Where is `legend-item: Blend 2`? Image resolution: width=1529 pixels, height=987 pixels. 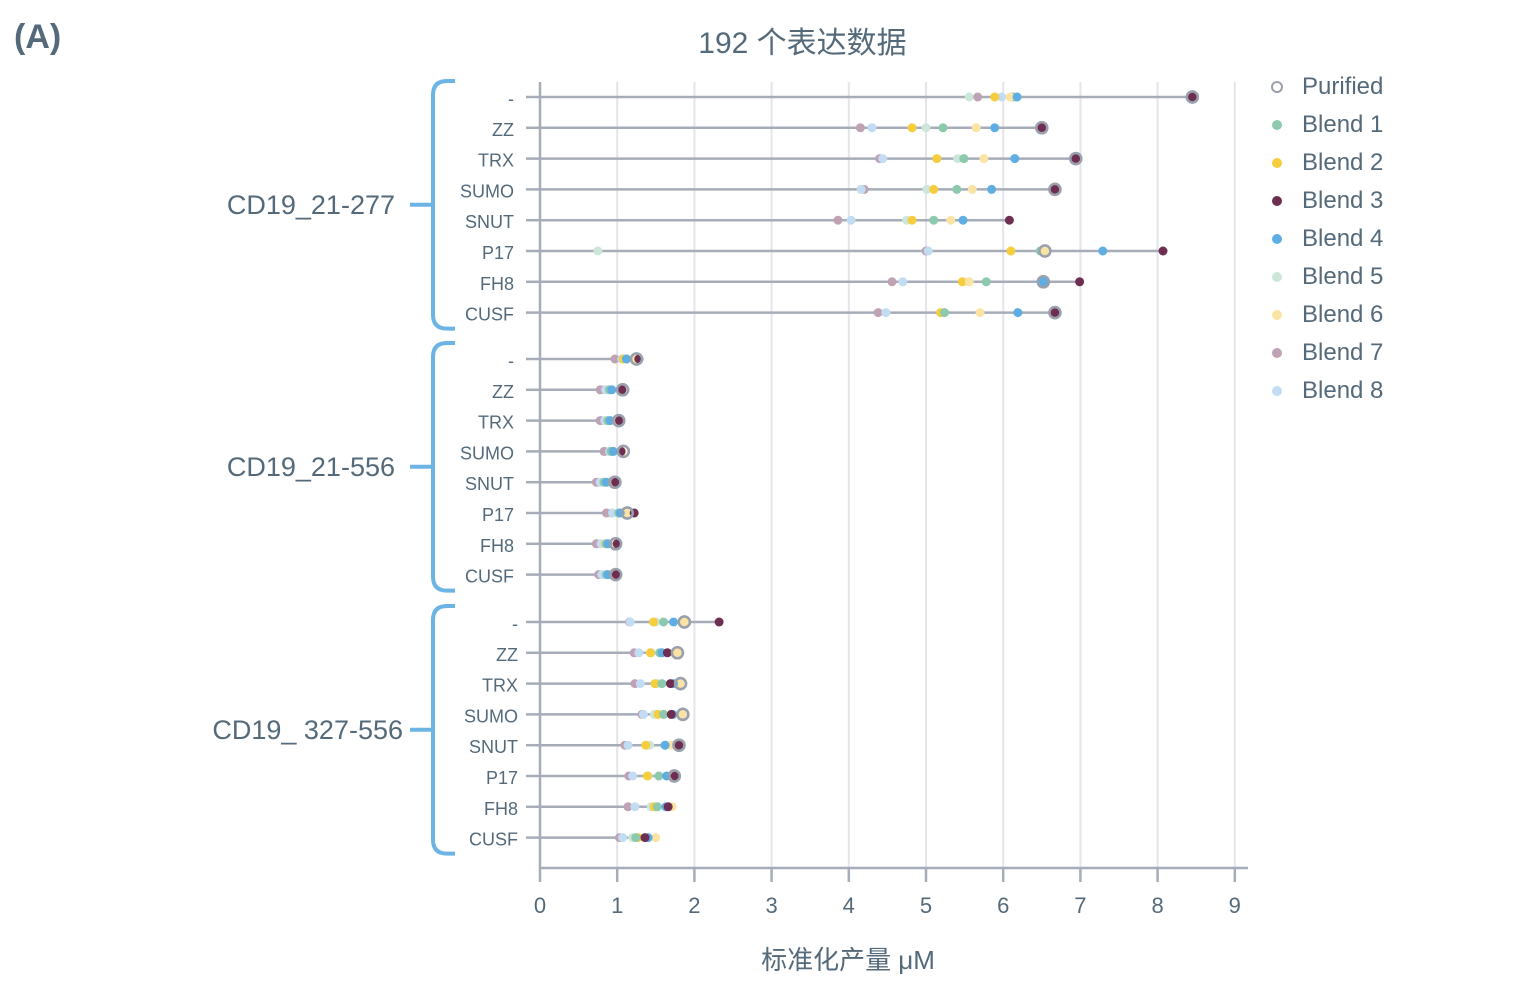 legend-item: Blend 2 is located at coordinates (1325, 163).